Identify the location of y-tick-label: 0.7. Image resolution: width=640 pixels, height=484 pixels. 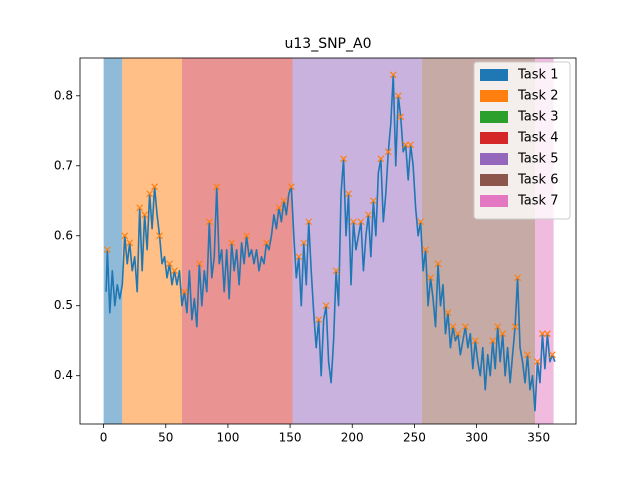
(63, 165).